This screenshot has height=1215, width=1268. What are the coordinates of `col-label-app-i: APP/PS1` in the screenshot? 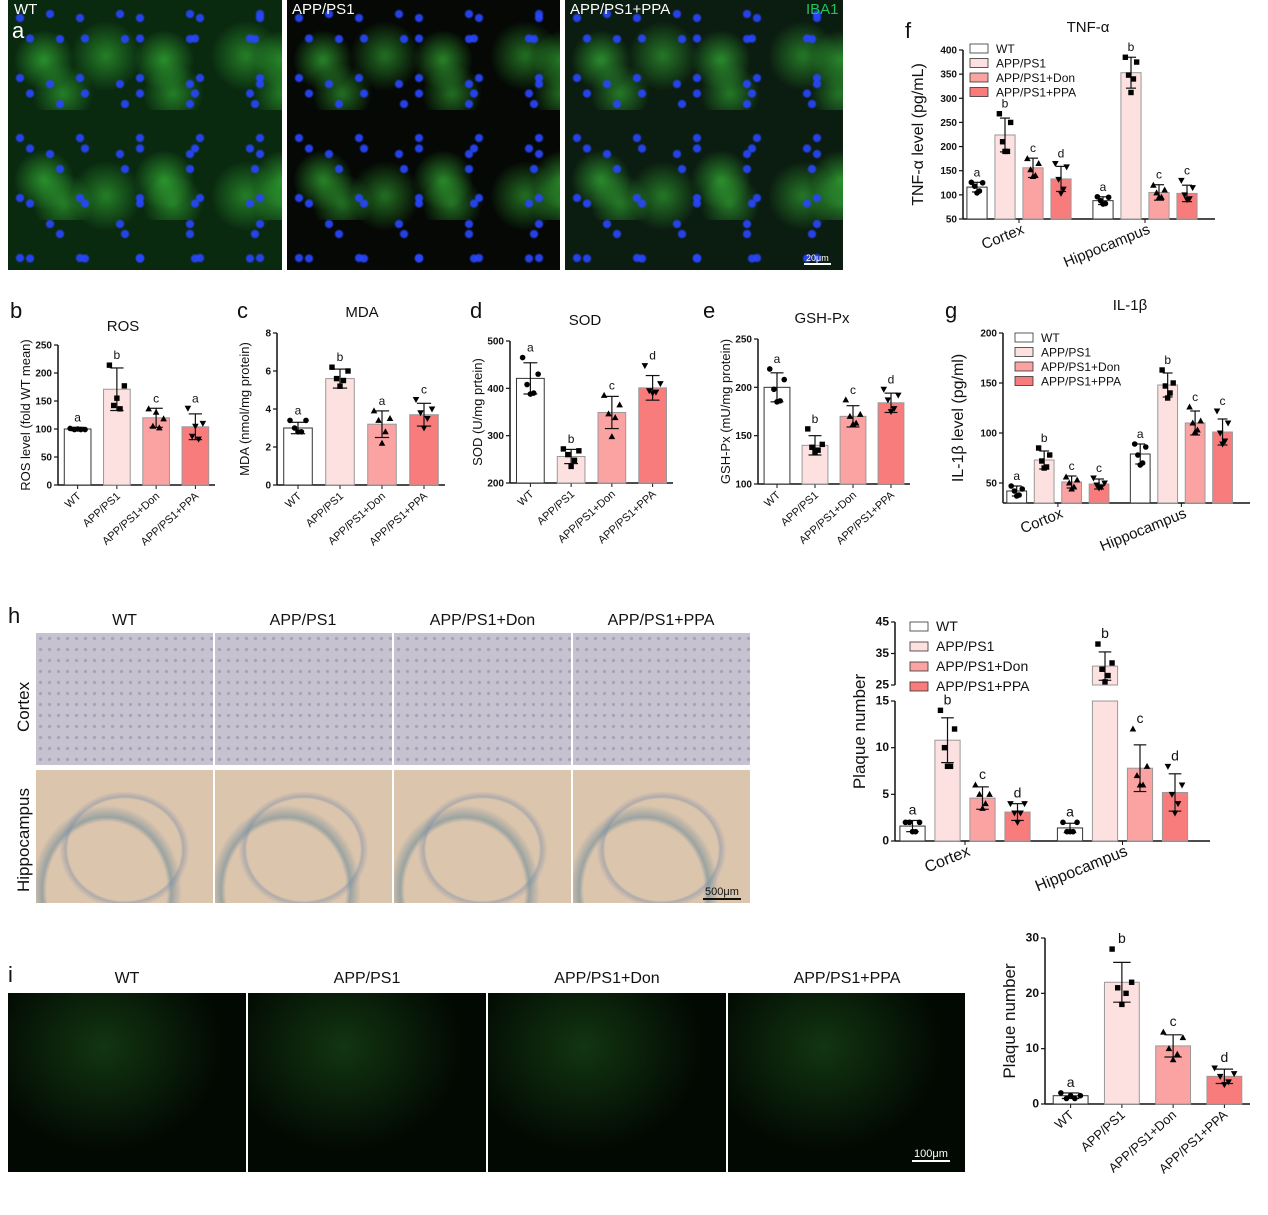 It's located at (367, 978).